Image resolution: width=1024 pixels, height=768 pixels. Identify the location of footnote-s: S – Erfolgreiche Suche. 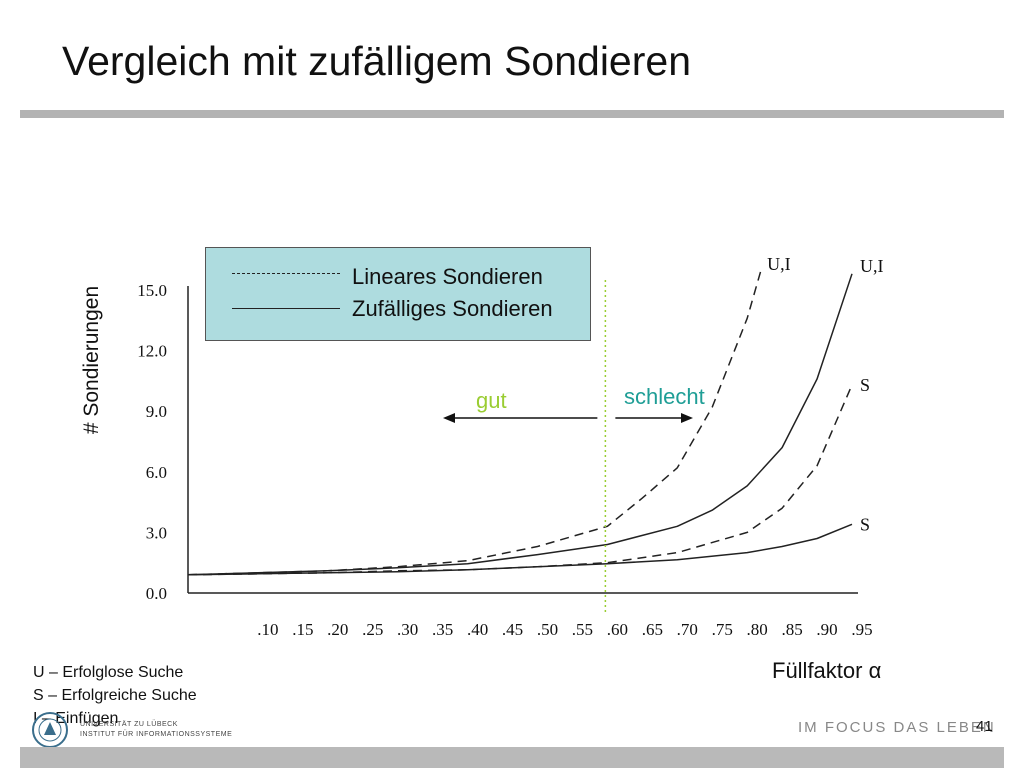
(115, 695).